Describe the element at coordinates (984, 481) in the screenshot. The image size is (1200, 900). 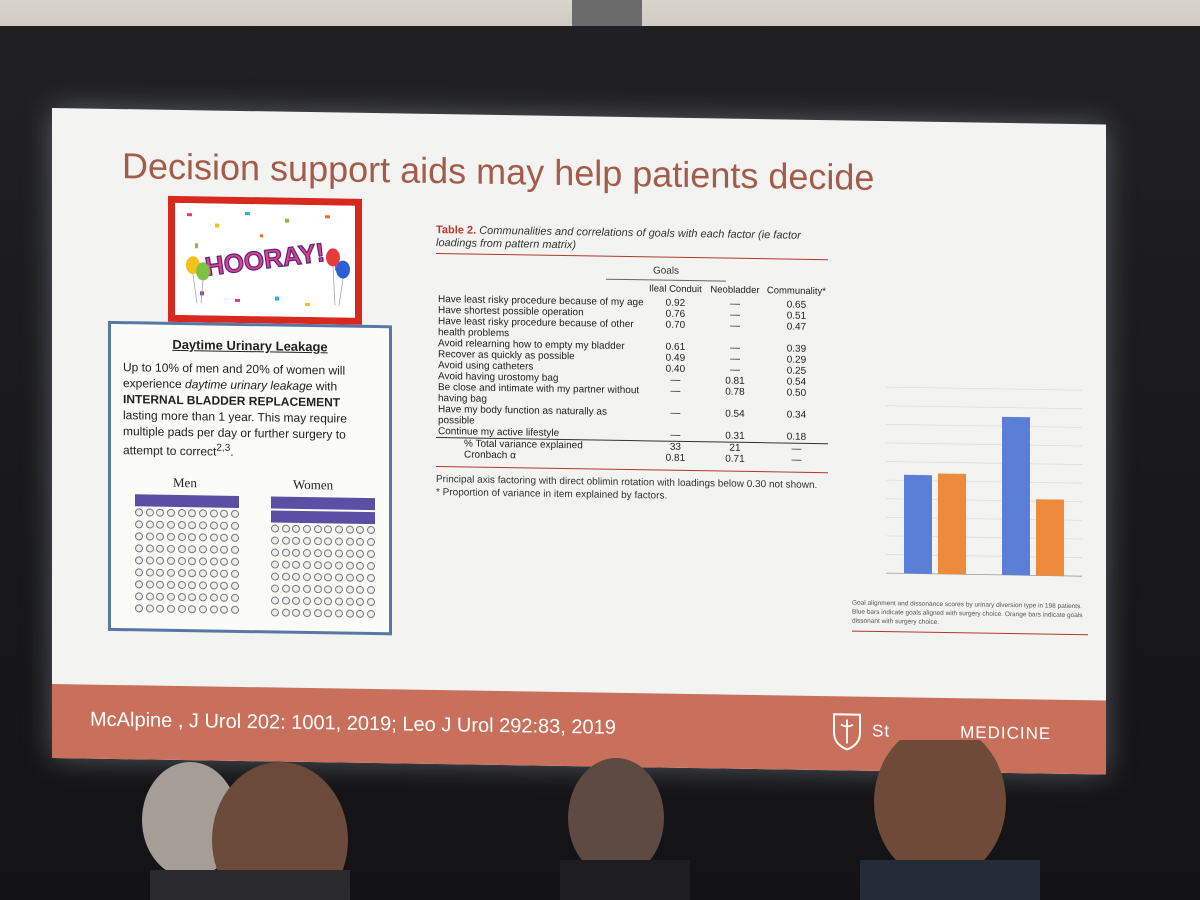
I see `bar-chart-svg` at that location.